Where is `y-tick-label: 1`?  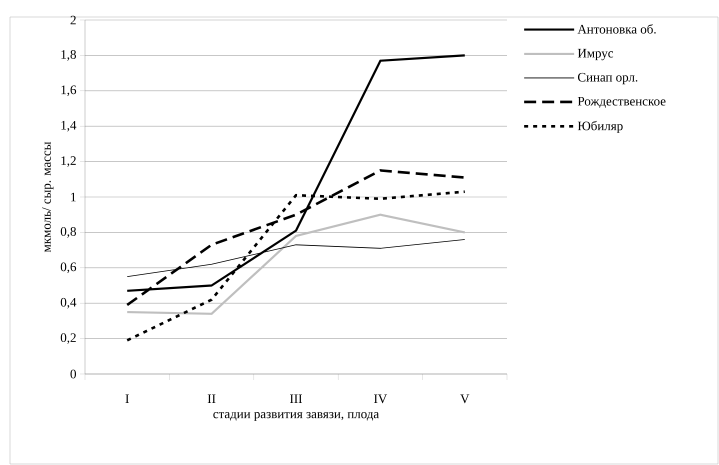
y-tick-label: 1 is located at coordinates (73, 197).